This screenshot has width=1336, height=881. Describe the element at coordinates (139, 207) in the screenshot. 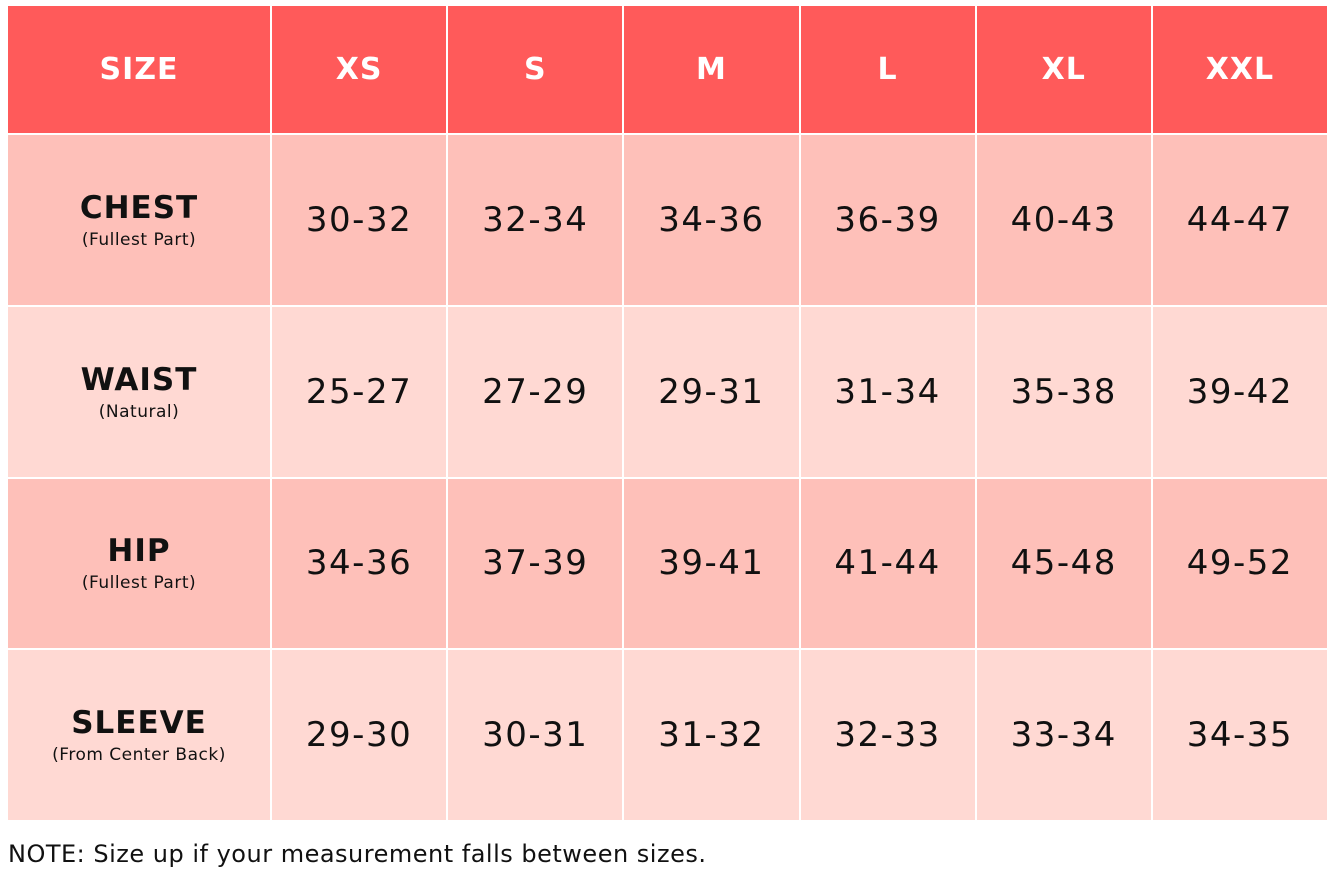

I see `row-label: CHEST` at that location.